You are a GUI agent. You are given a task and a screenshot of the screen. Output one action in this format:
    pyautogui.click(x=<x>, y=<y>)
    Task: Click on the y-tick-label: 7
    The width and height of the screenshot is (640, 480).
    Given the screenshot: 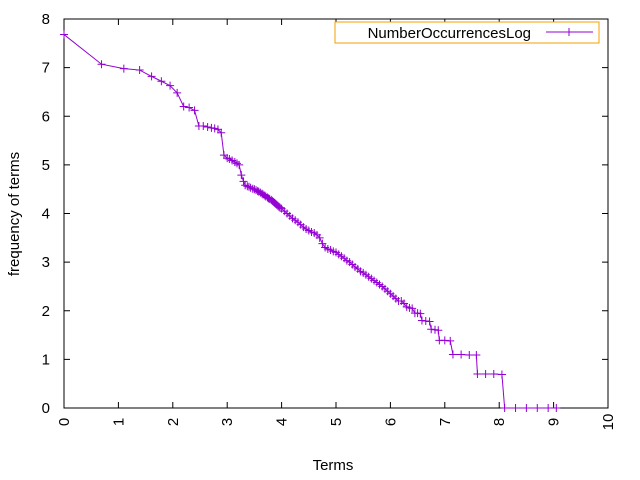 What is the action you would take?
    pyautogui.click(x=46, y=68)
    